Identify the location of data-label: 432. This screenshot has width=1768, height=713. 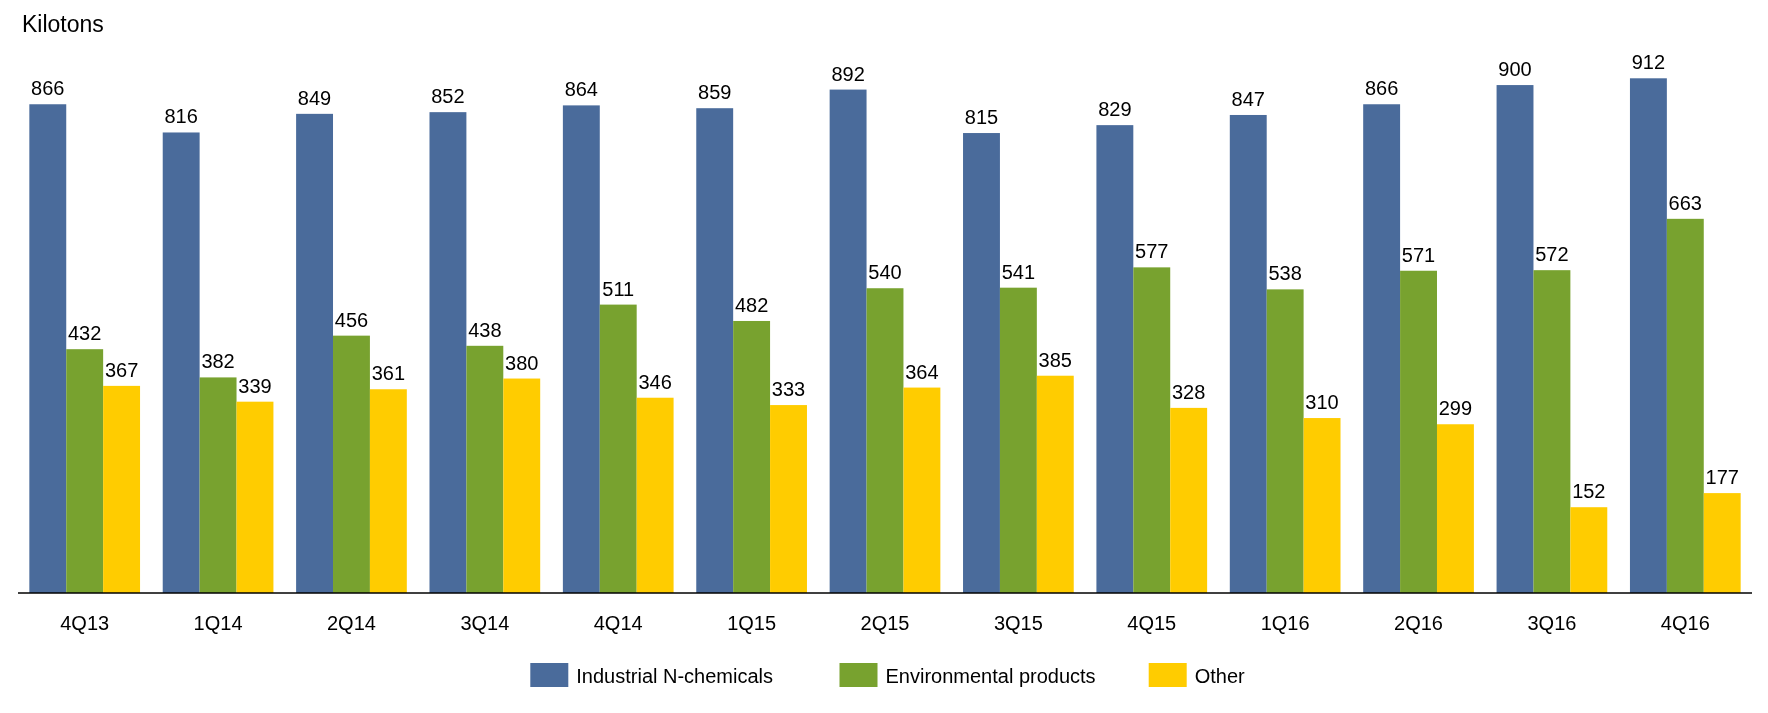
(85, 333).